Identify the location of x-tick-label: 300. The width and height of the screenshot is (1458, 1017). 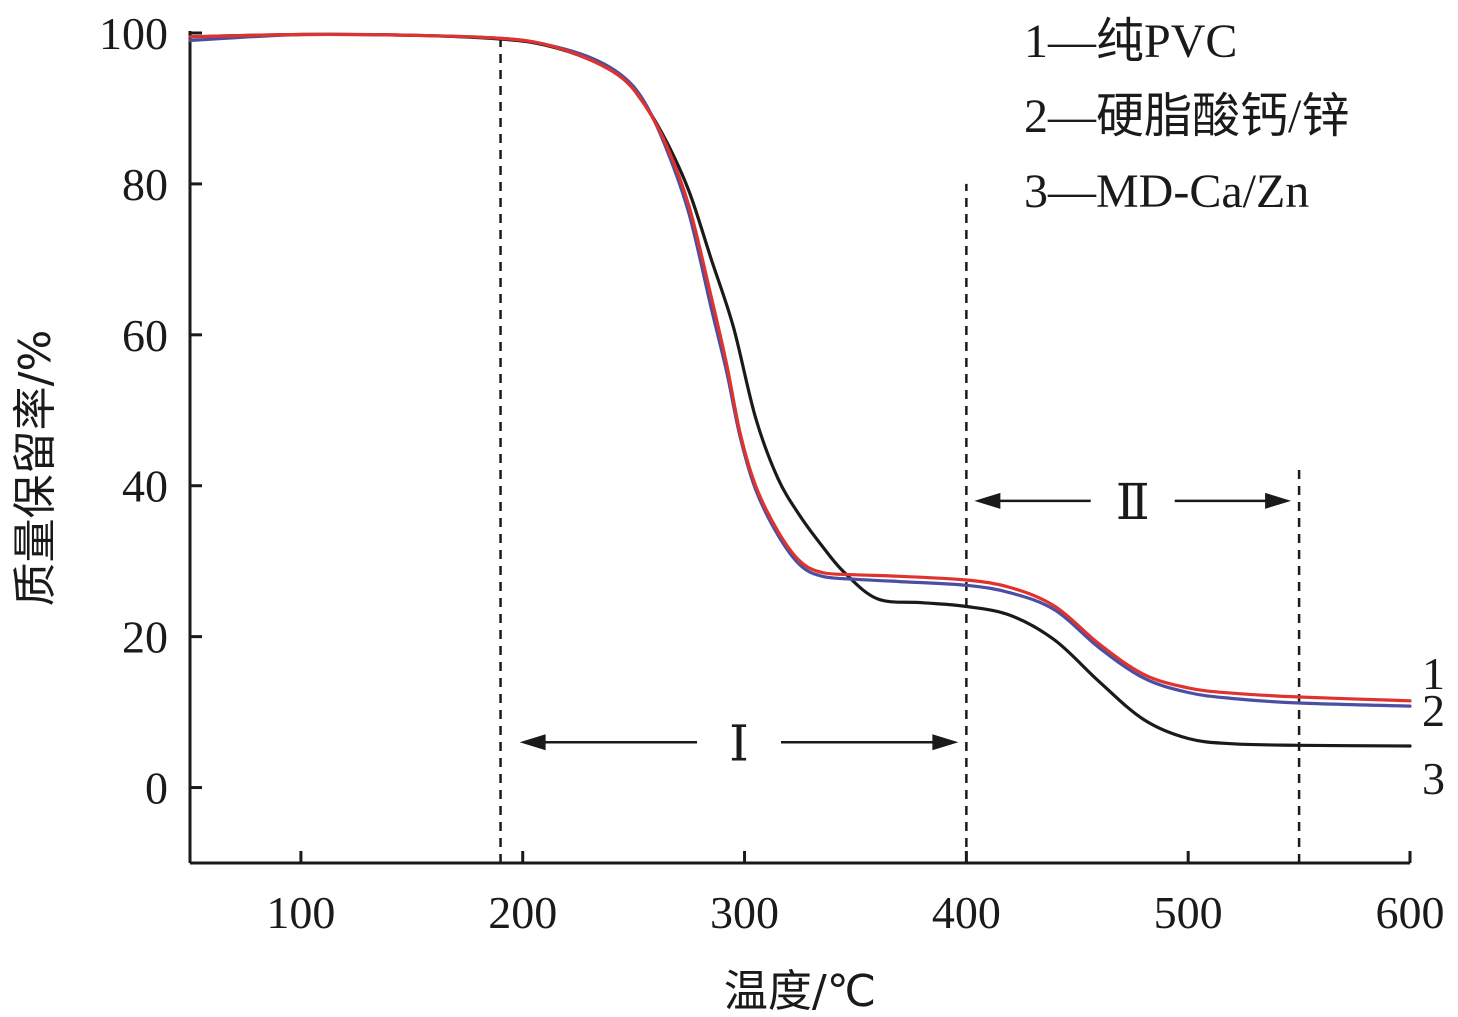
(744, 912).